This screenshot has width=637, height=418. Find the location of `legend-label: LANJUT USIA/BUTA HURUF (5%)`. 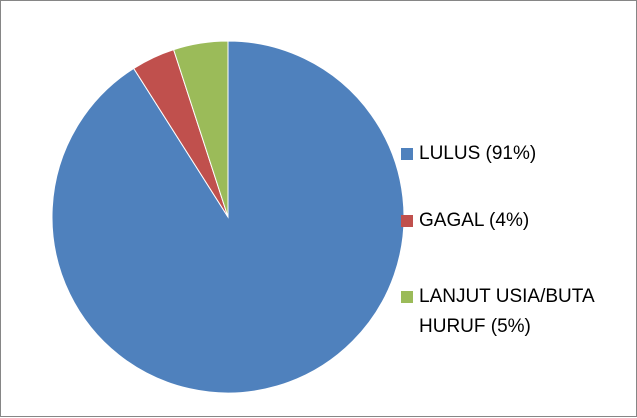

legend-label: LANJUT USIA/BUTA HURUF (5%) is located at coordinates (506, 311).